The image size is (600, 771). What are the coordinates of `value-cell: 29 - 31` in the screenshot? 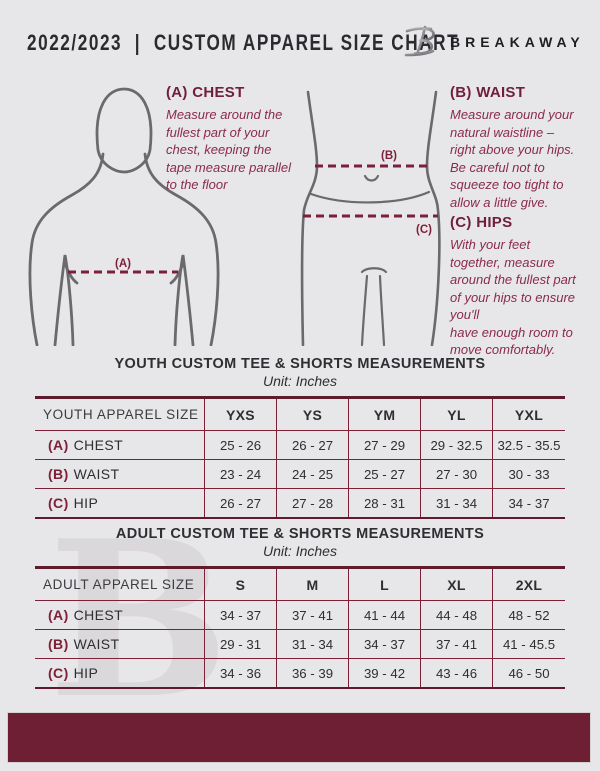 It's located at (241, 644).